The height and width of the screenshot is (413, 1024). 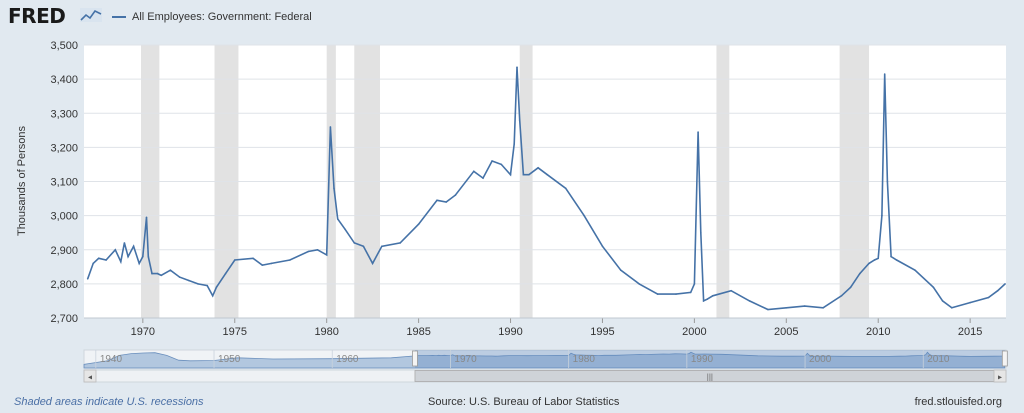 I want to click on y-tick-label: 2,800, so click(x=64, y=285).